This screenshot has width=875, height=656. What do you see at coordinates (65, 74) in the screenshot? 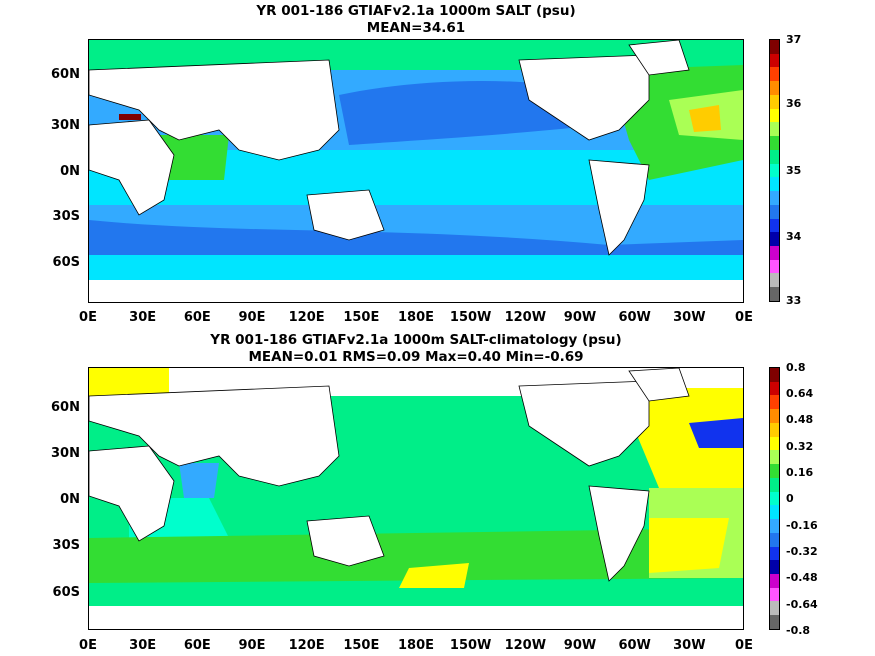
I see `panel1-ytick: 60N` at bounding box center [65, 74].